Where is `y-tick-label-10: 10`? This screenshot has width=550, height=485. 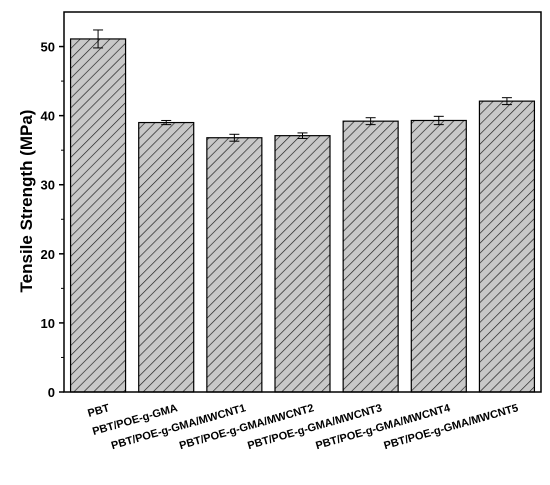
y-tick-label-10: 10 is located at coordinates (48, 323).